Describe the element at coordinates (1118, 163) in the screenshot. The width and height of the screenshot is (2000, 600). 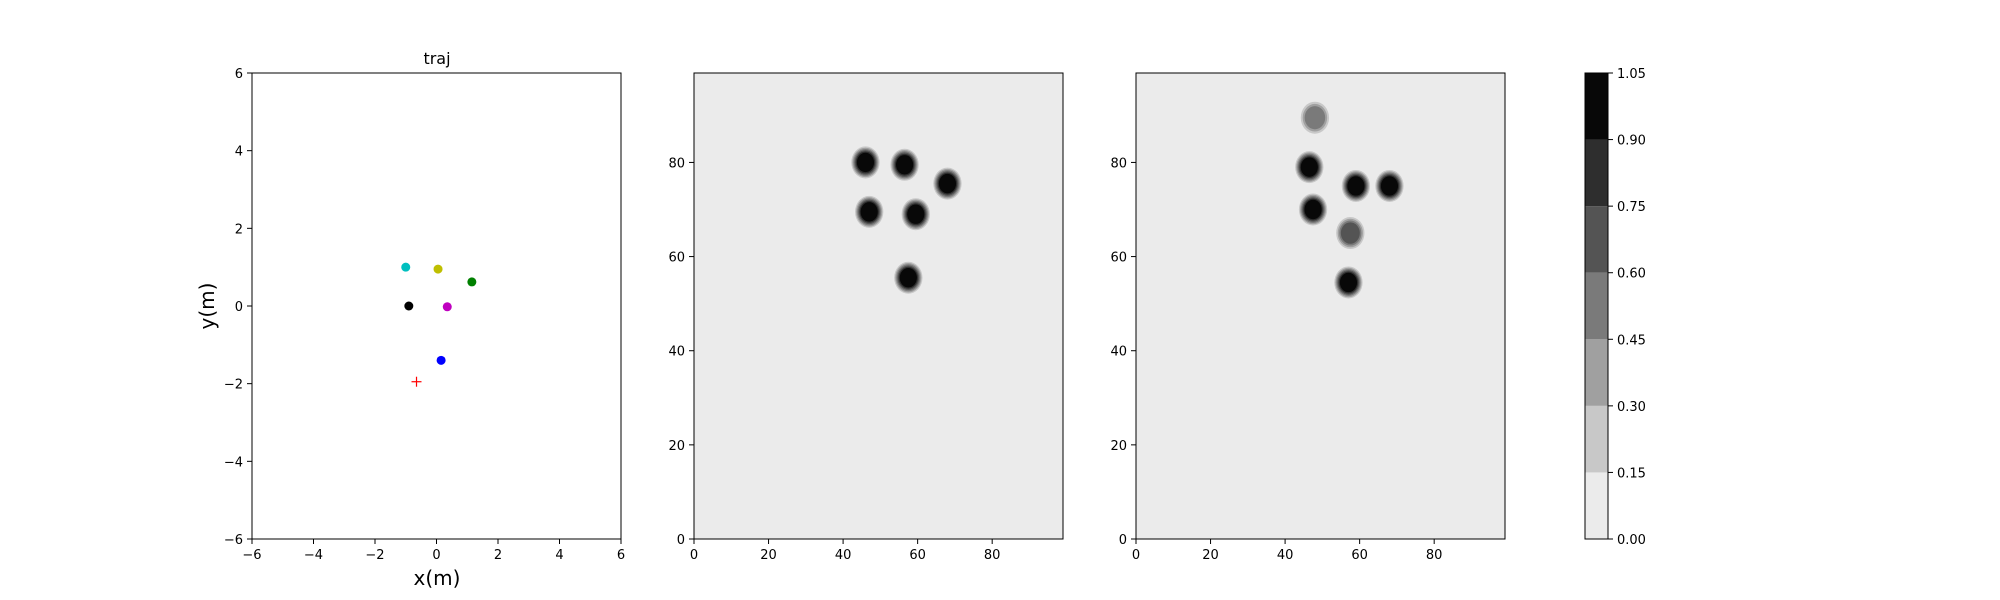
I see `map3-y-tick-label: 80` at that location.